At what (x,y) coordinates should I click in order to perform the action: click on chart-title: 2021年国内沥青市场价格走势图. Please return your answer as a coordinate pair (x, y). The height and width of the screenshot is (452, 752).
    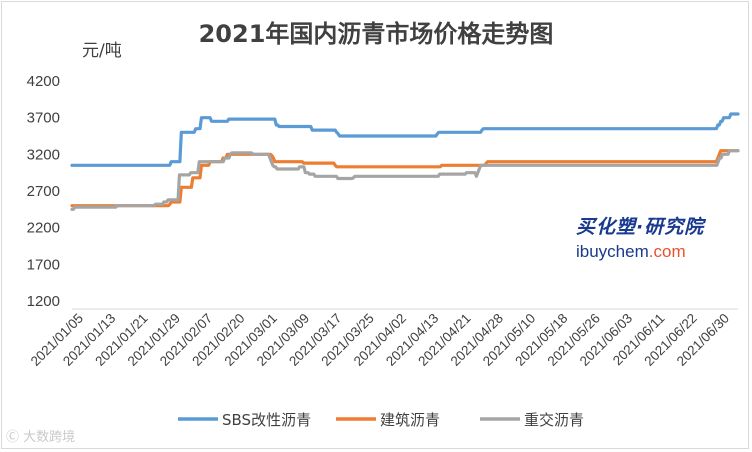
    Looking at the image, I should click on (376, 34).